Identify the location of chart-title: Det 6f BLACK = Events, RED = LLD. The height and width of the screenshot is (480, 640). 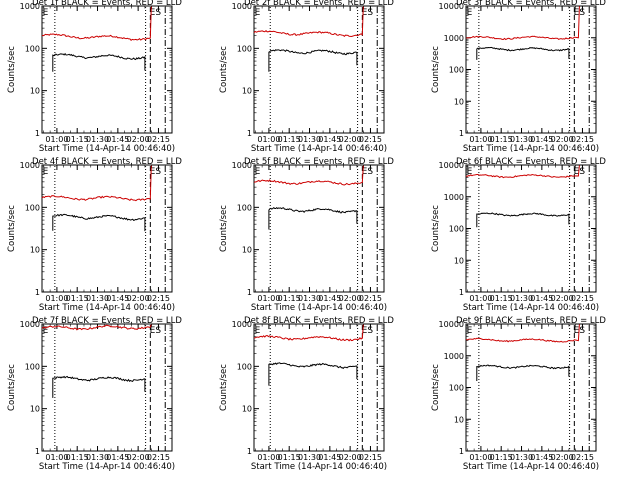
(531, 162).